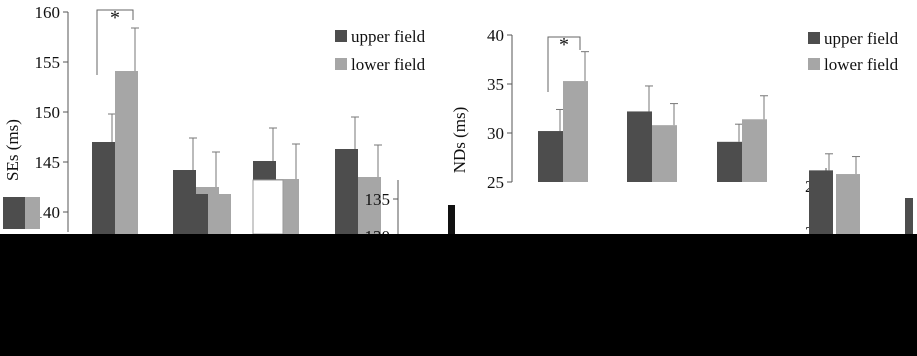 Image resolution: width=917 pixels, height=356 pixels. Describe the element at coordinates (48, 212) in the screenshot. I see `y-tick-label: 140` at that location.